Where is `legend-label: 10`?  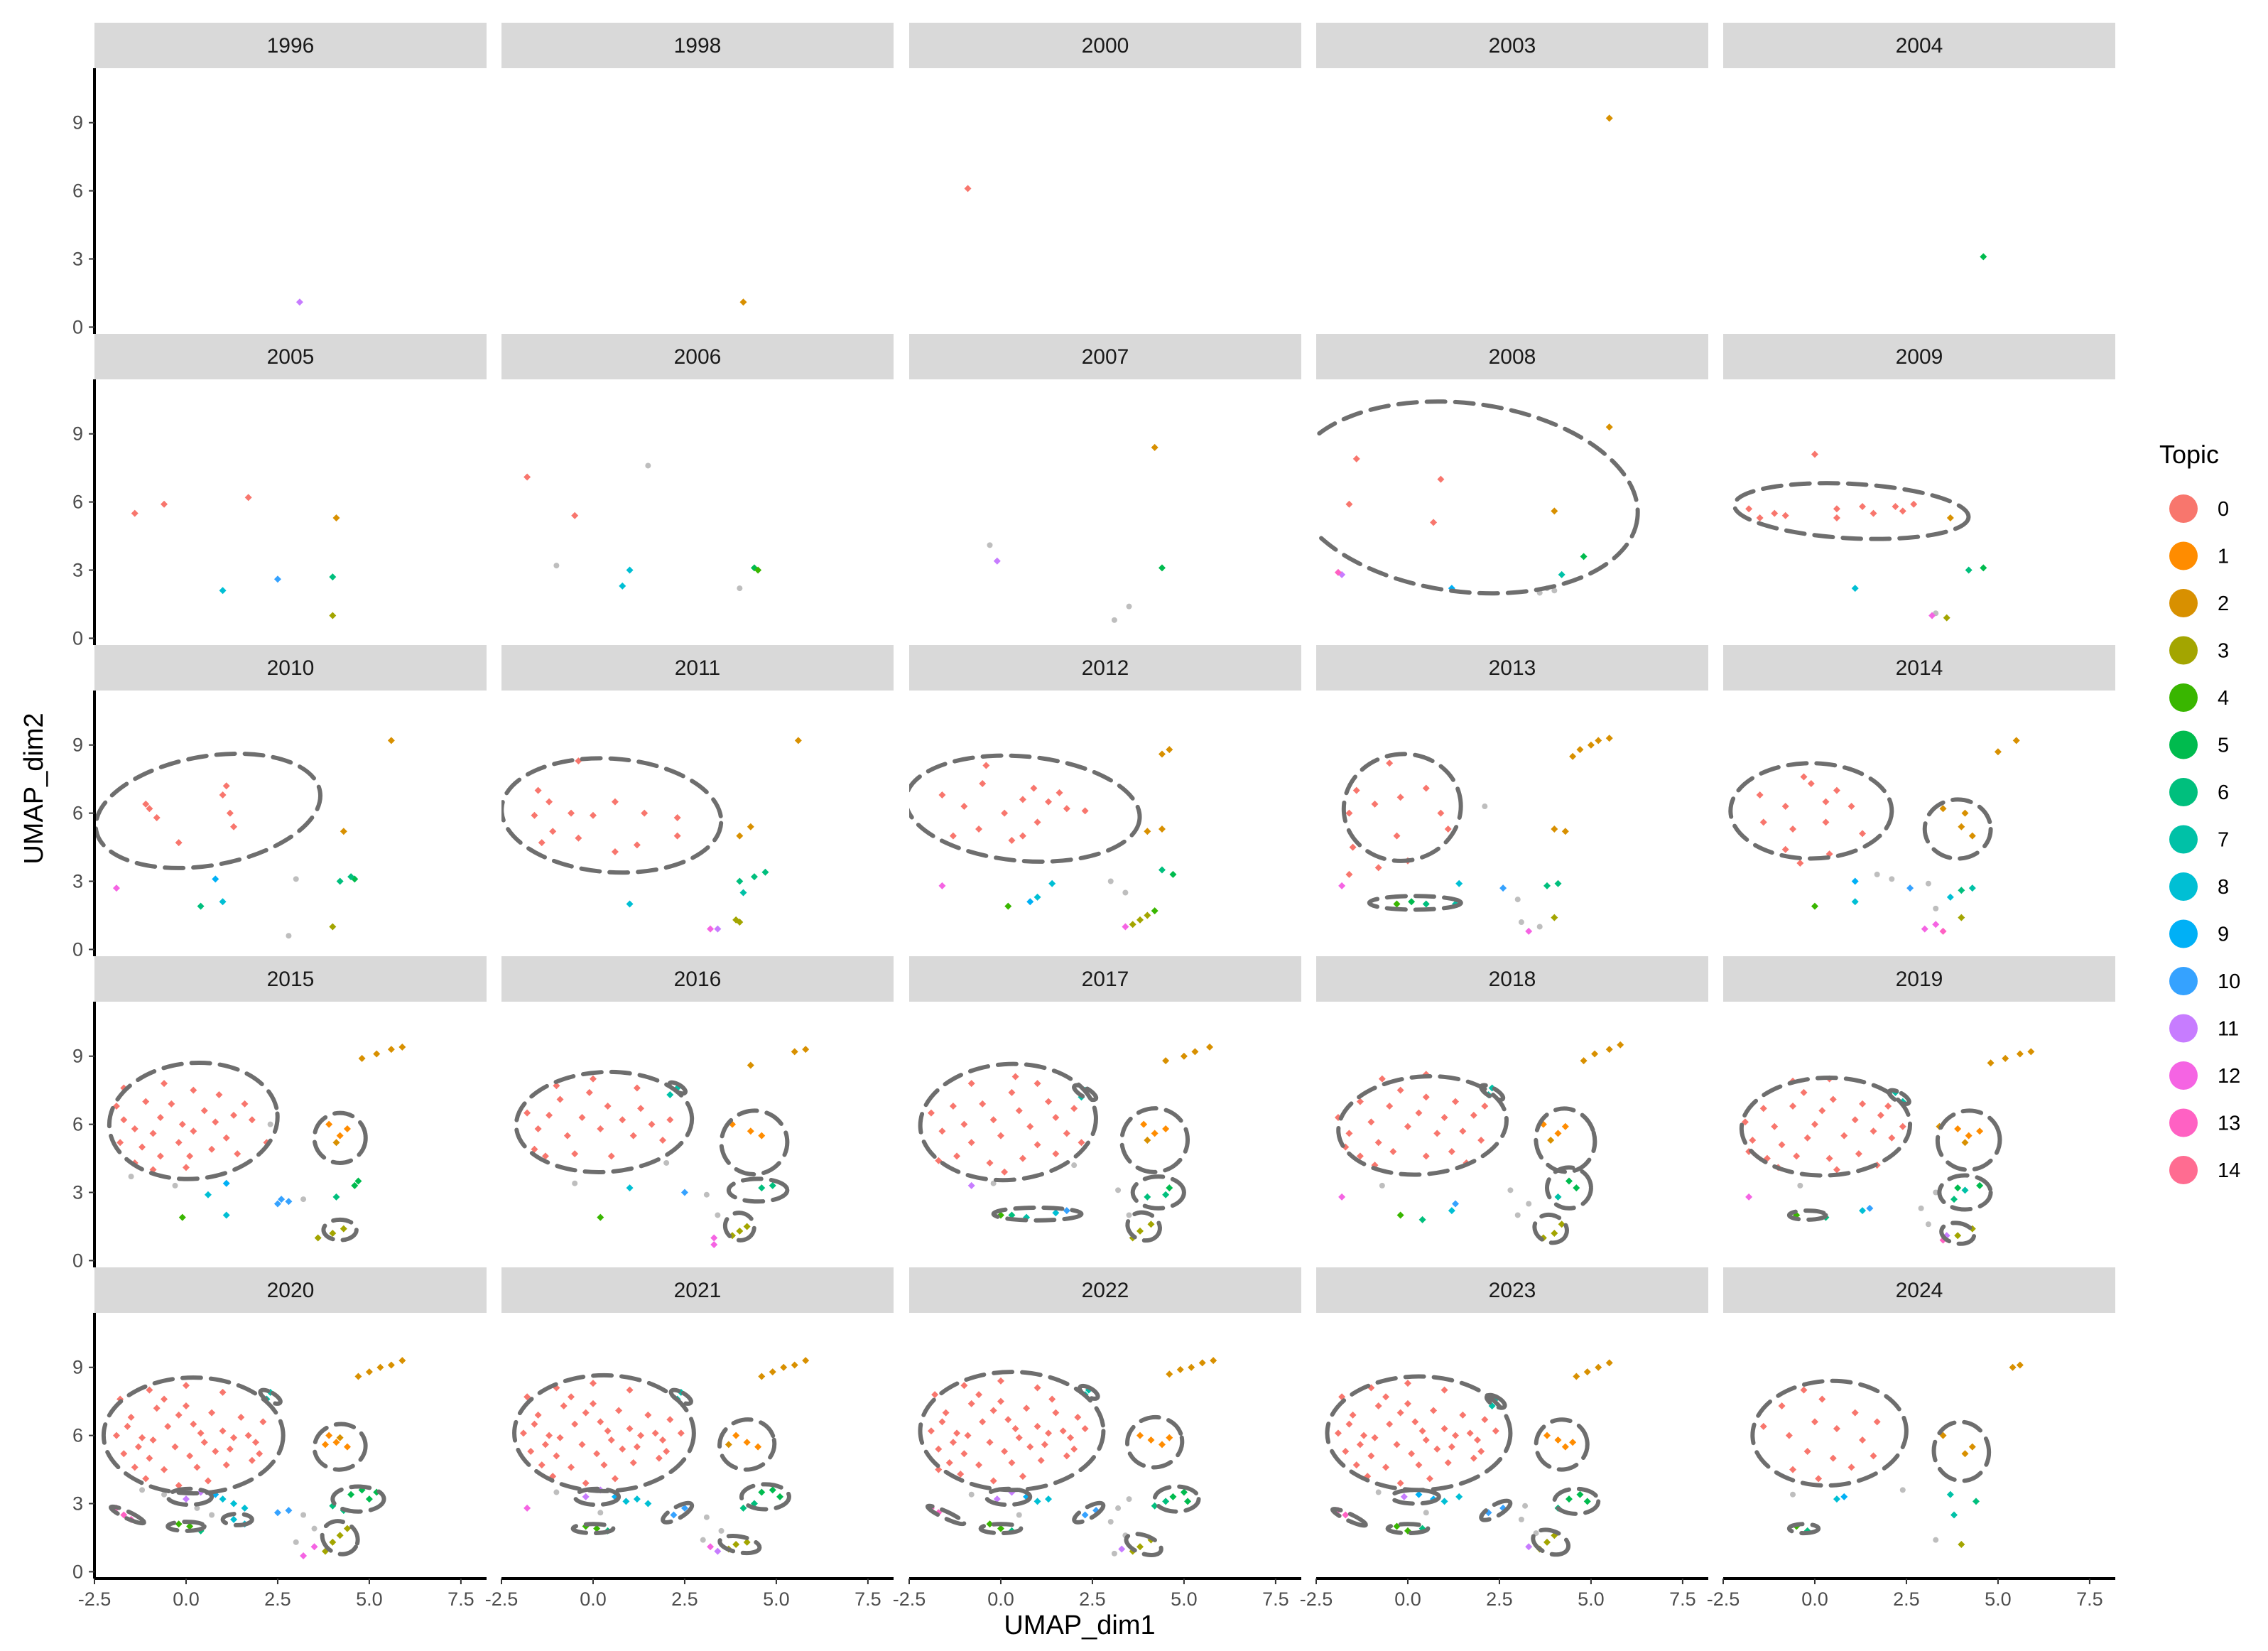
legend-label: 10 is located at coordinates (2229, 982).